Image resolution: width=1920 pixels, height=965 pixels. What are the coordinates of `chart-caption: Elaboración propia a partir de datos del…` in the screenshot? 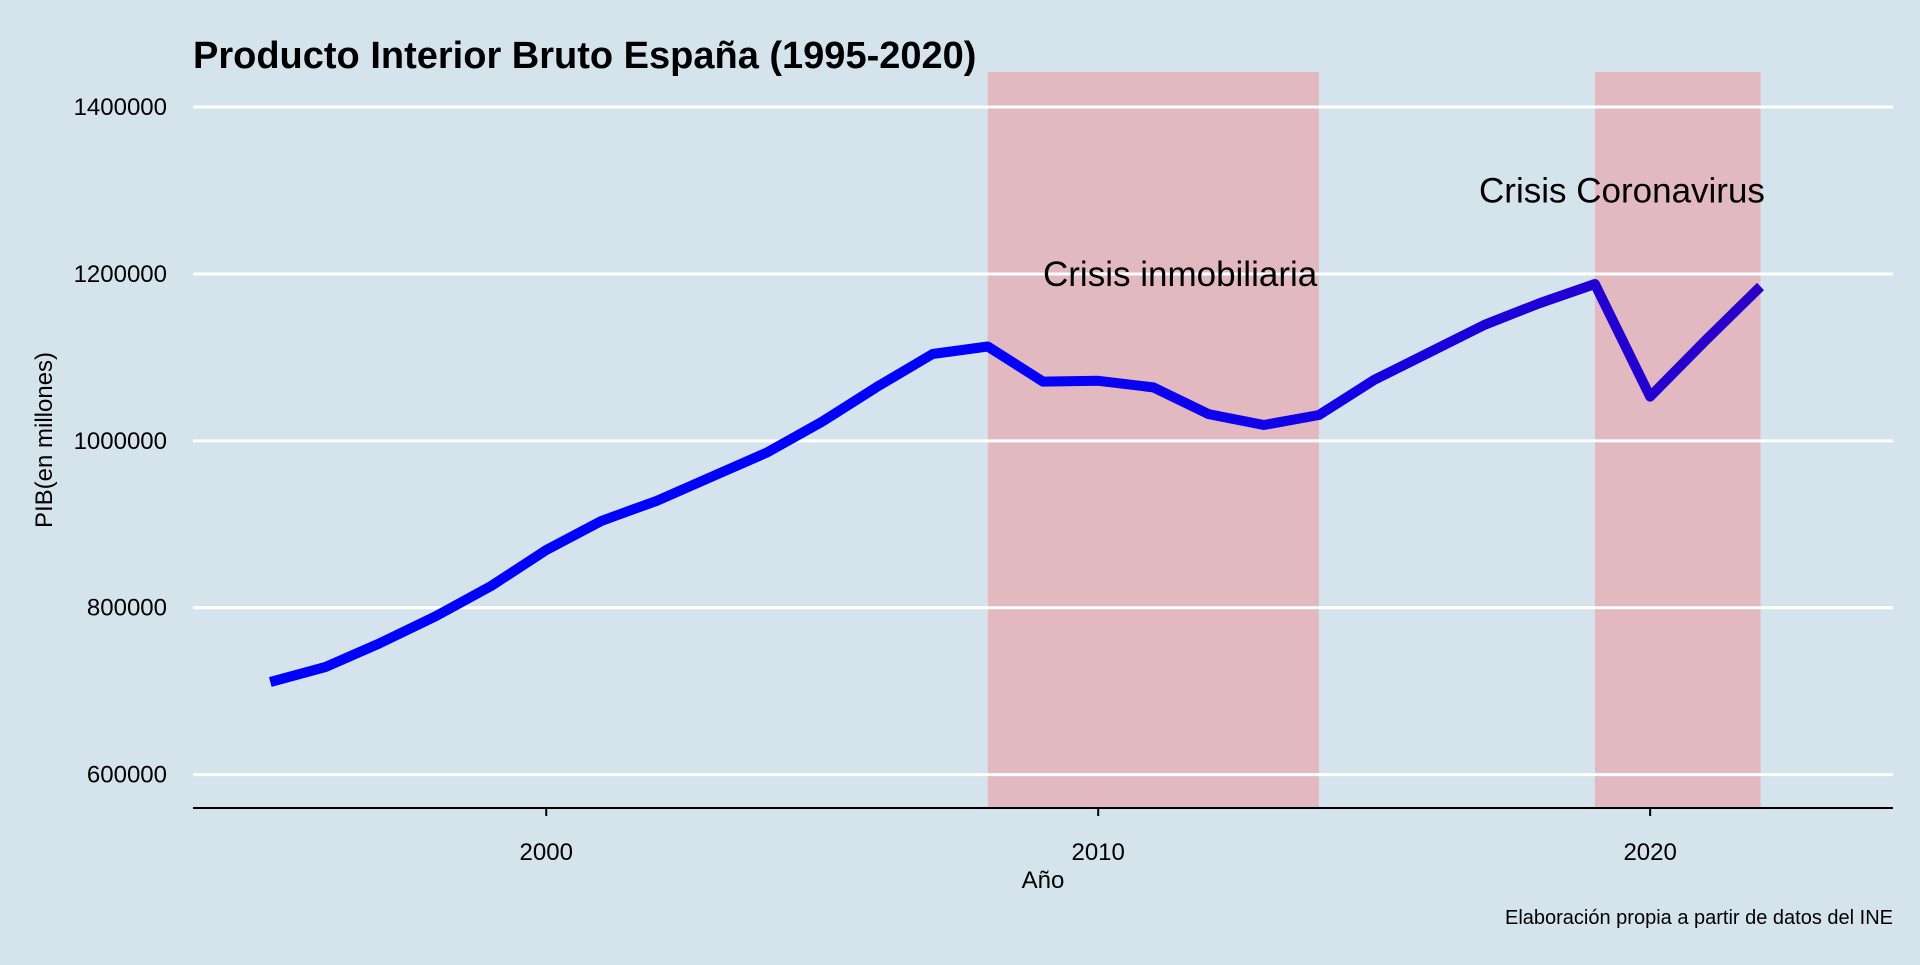 It's located at (1699, 918).